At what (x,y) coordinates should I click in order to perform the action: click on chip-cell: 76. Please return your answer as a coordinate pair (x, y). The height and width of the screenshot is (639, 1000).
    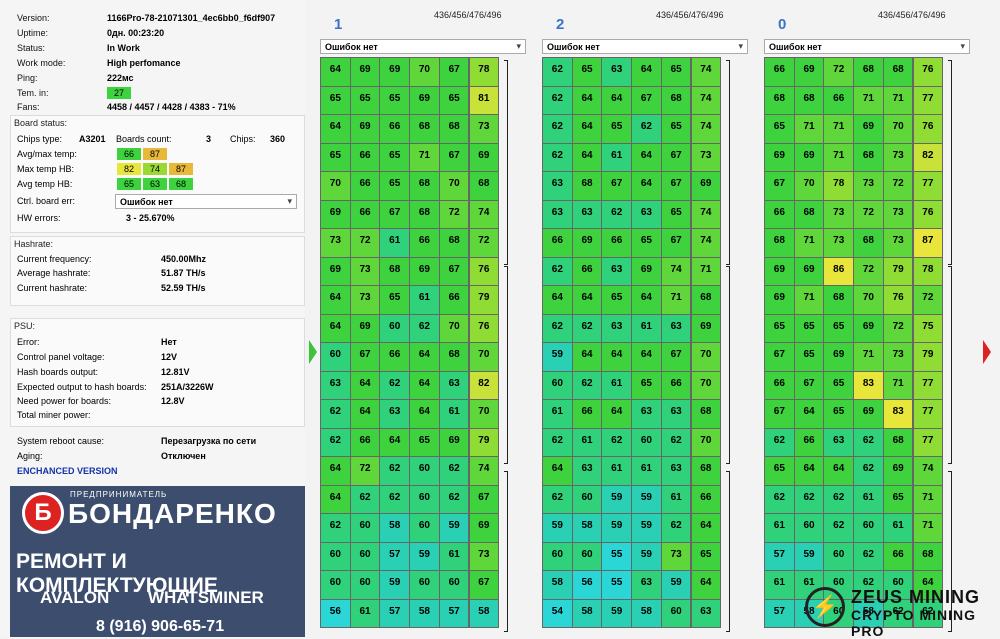
    Looking at the image, I should click on (484, 328).